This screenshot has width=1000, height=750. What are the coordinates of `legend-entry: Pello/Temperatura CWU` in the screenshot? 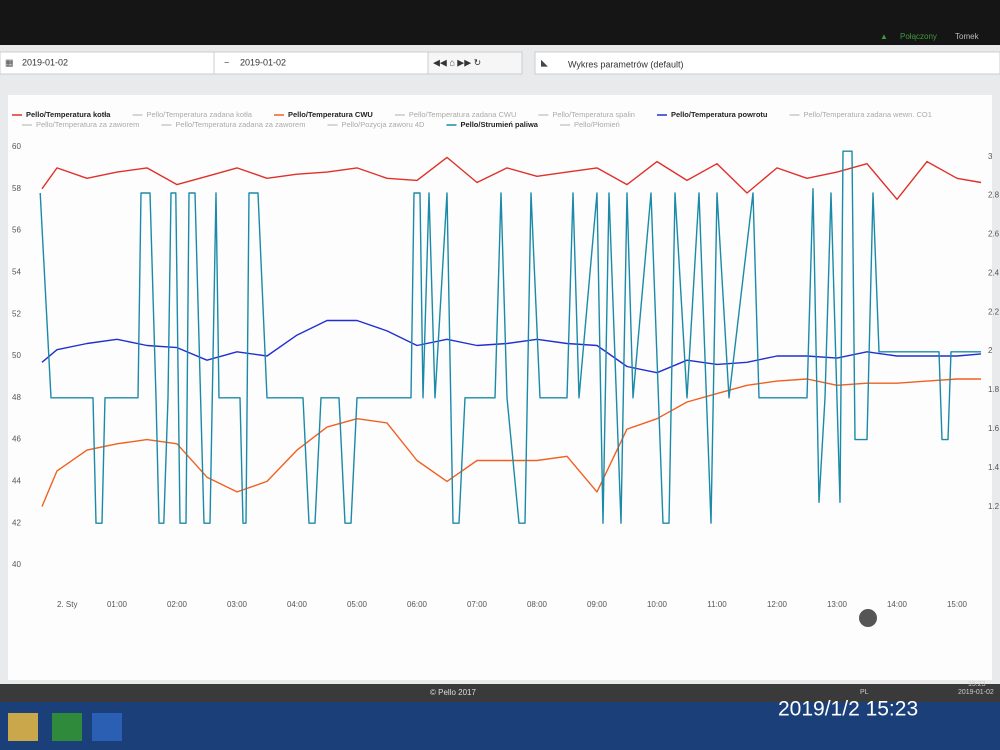 It's located at (330, 114).